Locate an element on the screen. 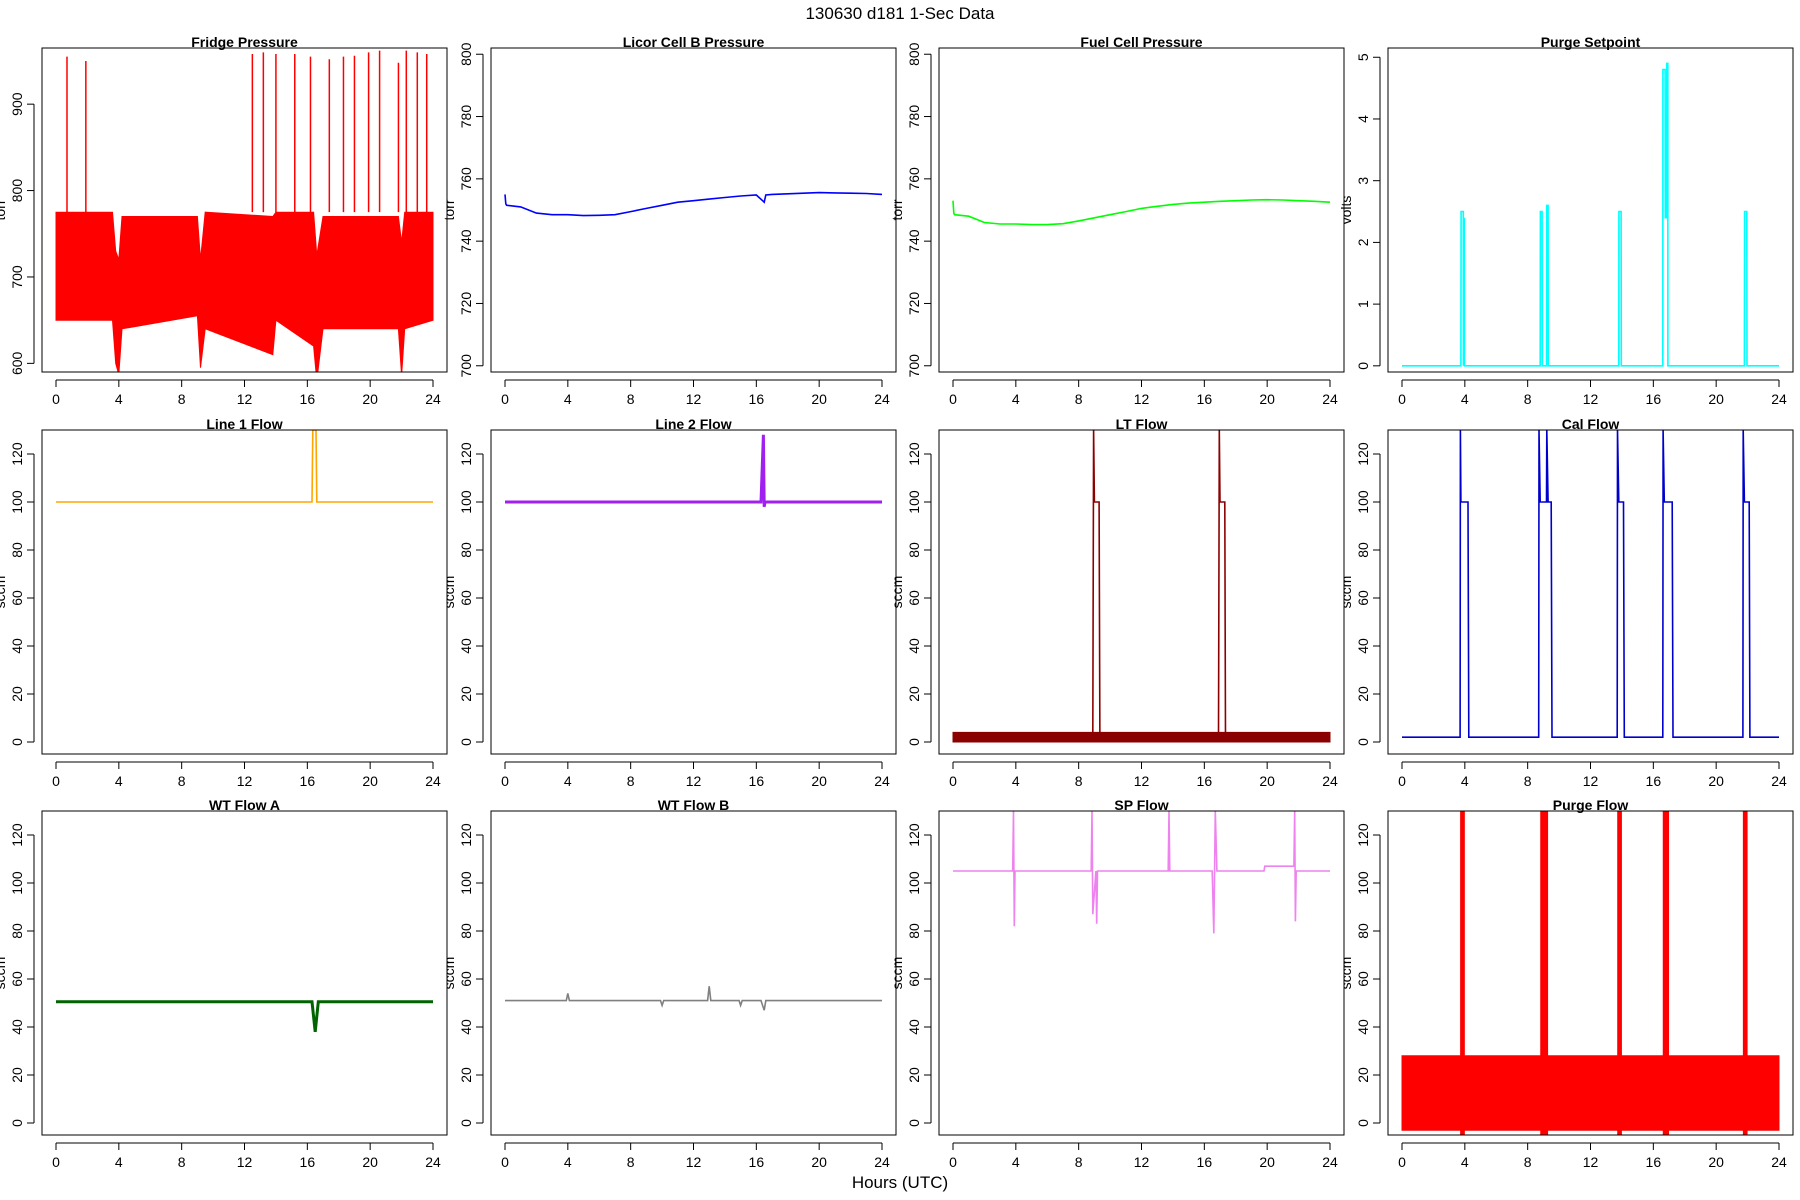 This screenshot has width=1800, height=1200. y-tick-label-4: 4 is located at coordinates (1363, 119).